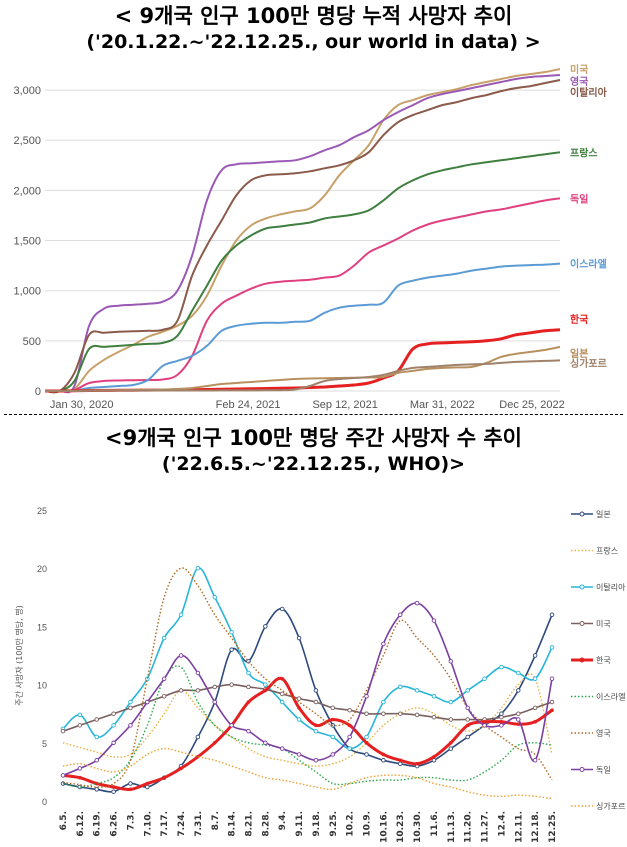 This screenshot has height=847, width=627. What do you see at coordinates (27, 292) in the screenshot?
I see `y-tick-label: 1,000` at bounding box center [27, 292].